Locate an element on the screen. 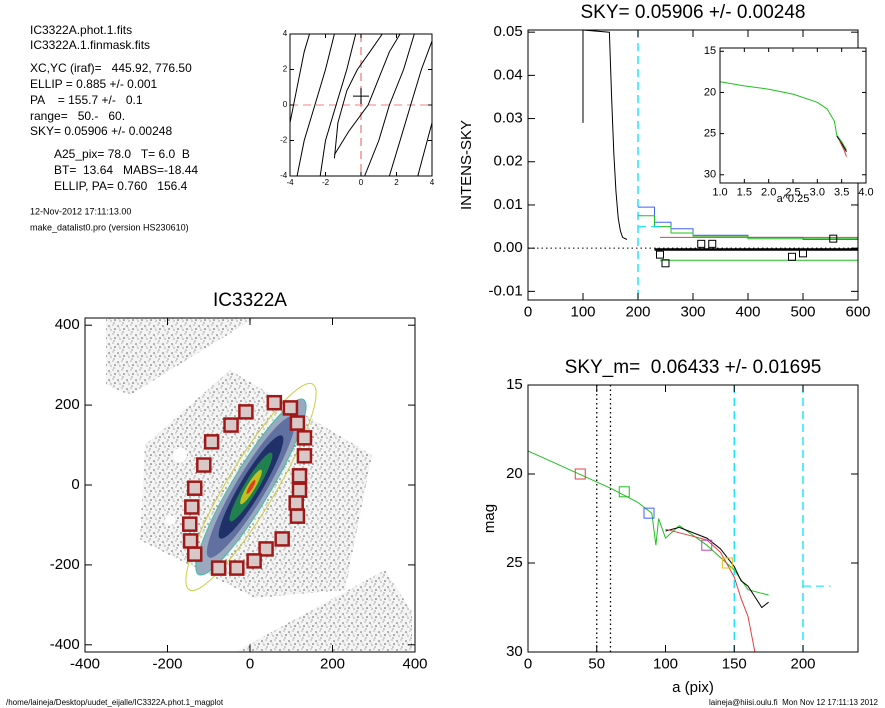 The image size is (885, 708). y-tick-label: 0.05 is located at coordinates (508, 31).